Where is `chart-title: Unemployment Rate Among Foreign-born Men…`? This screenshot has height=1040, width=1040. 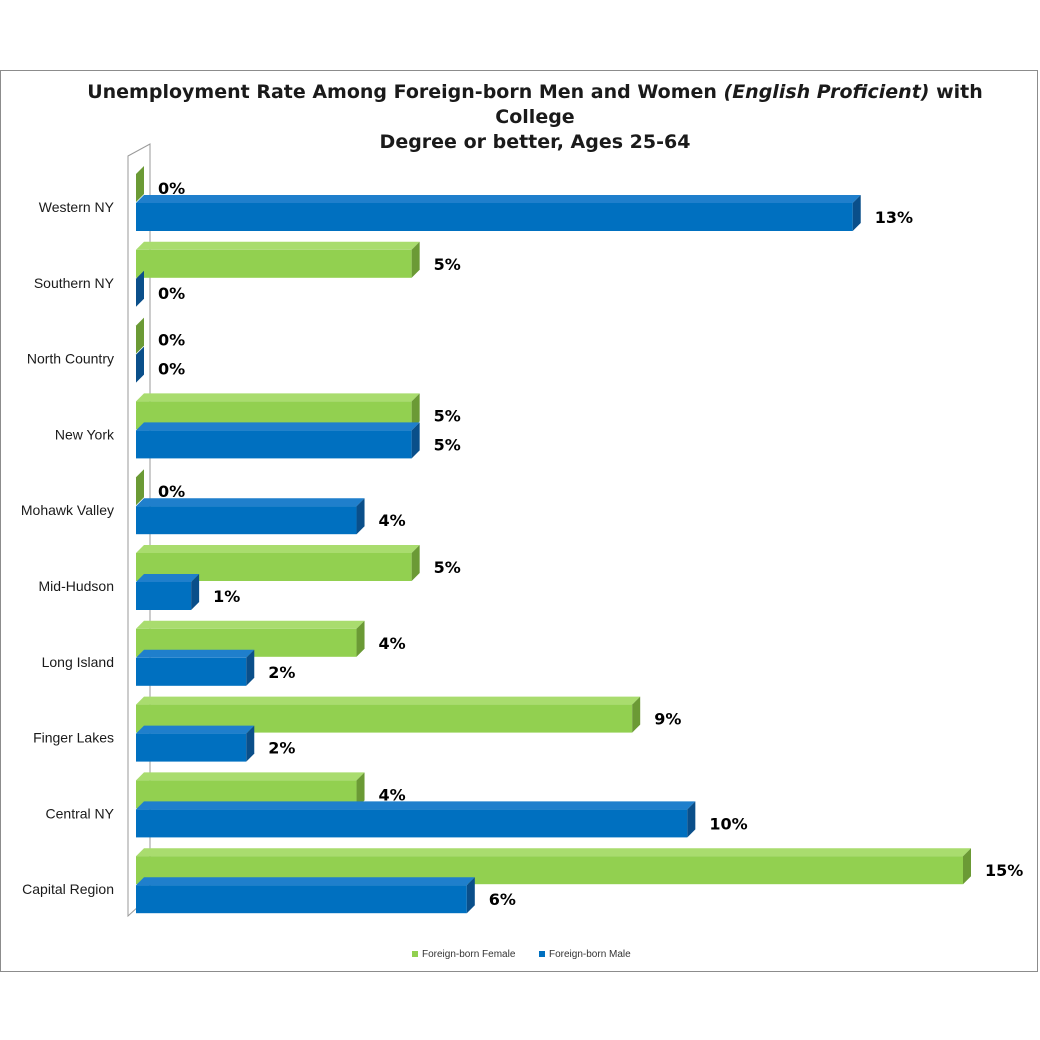 chart-title: Unemployment Rate Among Foreign-born Men… is located at coordinates (535, 117).